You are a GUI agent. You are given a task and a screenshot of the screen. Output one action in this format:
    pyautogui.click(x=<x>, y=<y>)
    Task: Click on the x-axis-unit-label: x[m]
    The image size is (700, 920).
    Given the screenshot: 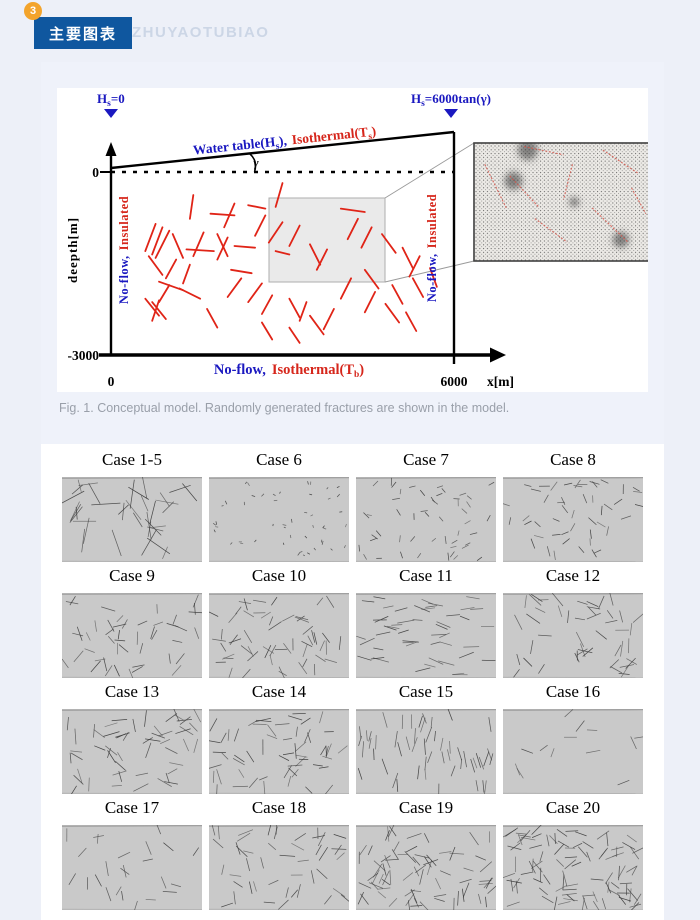 What is the action you would take?
    pyautogui.click(x=500, y=381)
    